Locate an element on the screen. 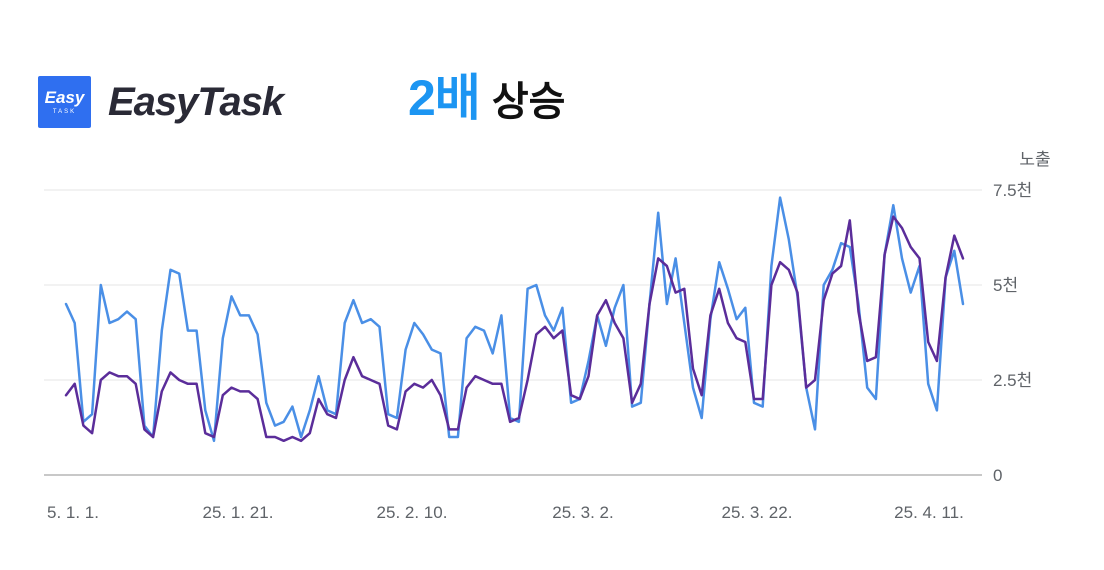  headline-rest: 상승 is located at coordinates (528, 102).